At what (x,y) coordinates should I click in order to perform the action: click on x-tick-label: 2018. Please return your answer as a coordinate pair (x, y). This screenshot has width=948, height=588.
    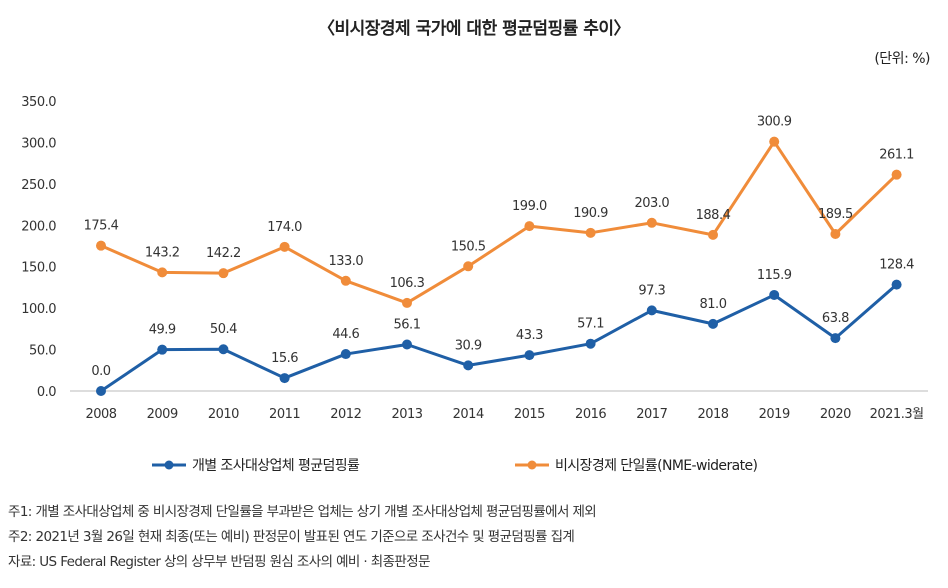
    Looking at the image, I should click on (712, 414).